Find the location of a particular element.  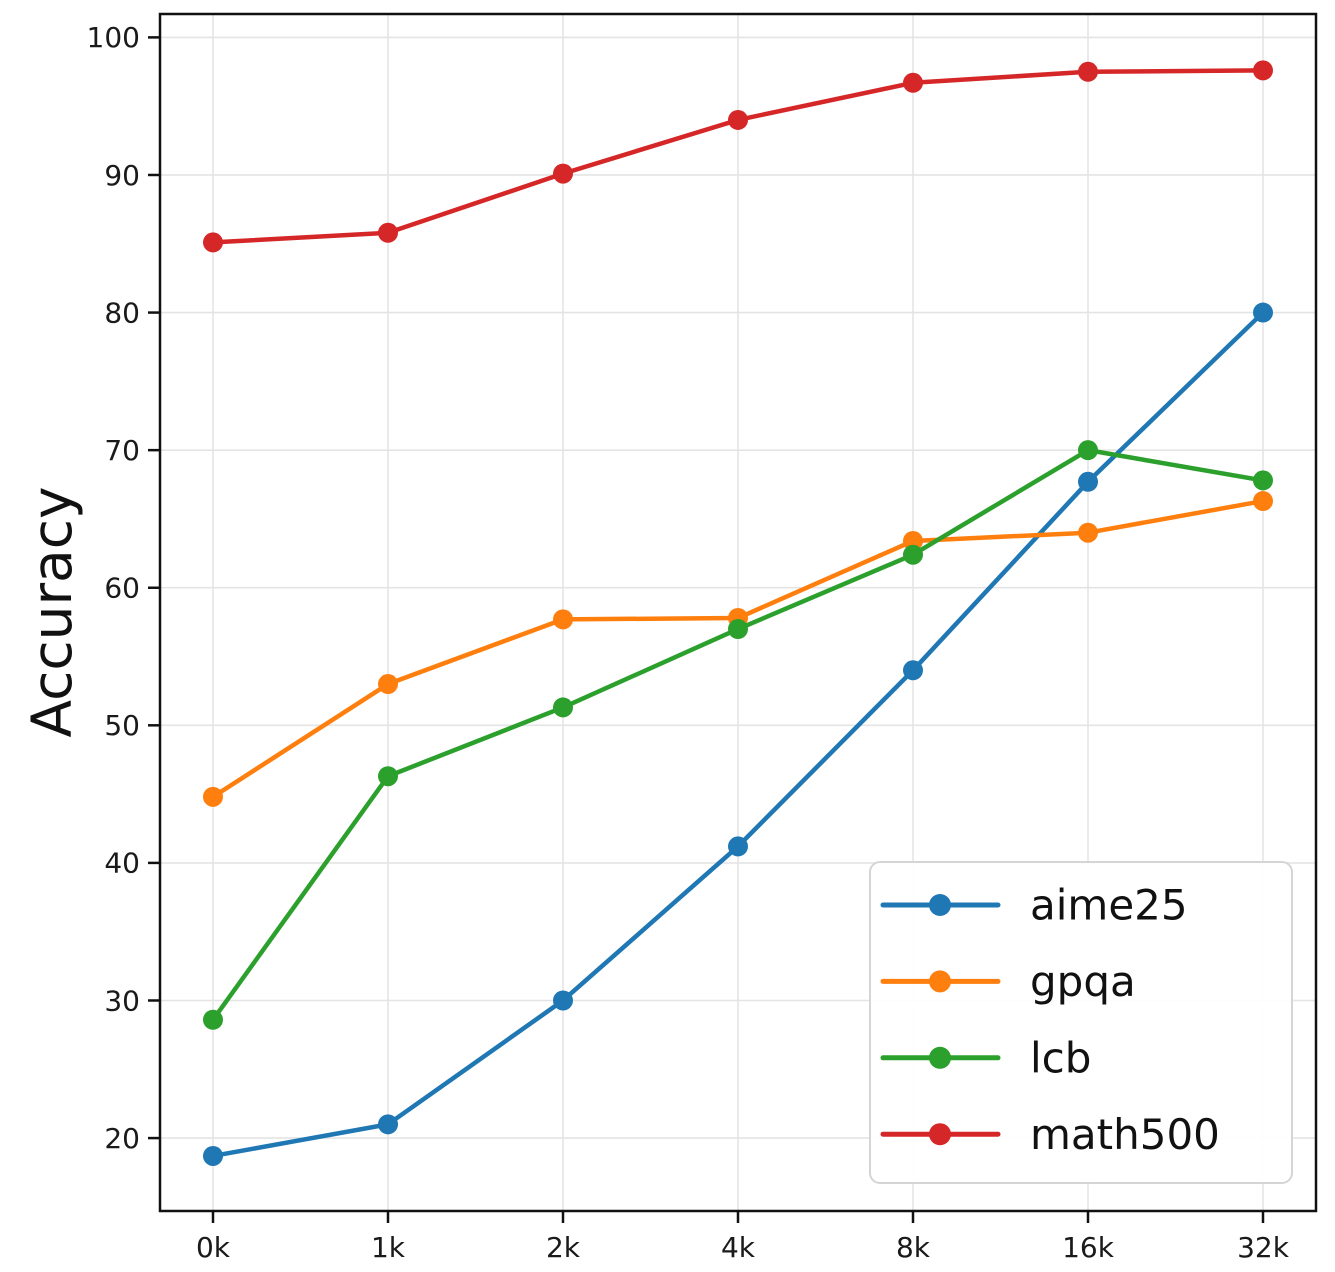

y-tick-label: 60 is located at coordinates (122, 588).